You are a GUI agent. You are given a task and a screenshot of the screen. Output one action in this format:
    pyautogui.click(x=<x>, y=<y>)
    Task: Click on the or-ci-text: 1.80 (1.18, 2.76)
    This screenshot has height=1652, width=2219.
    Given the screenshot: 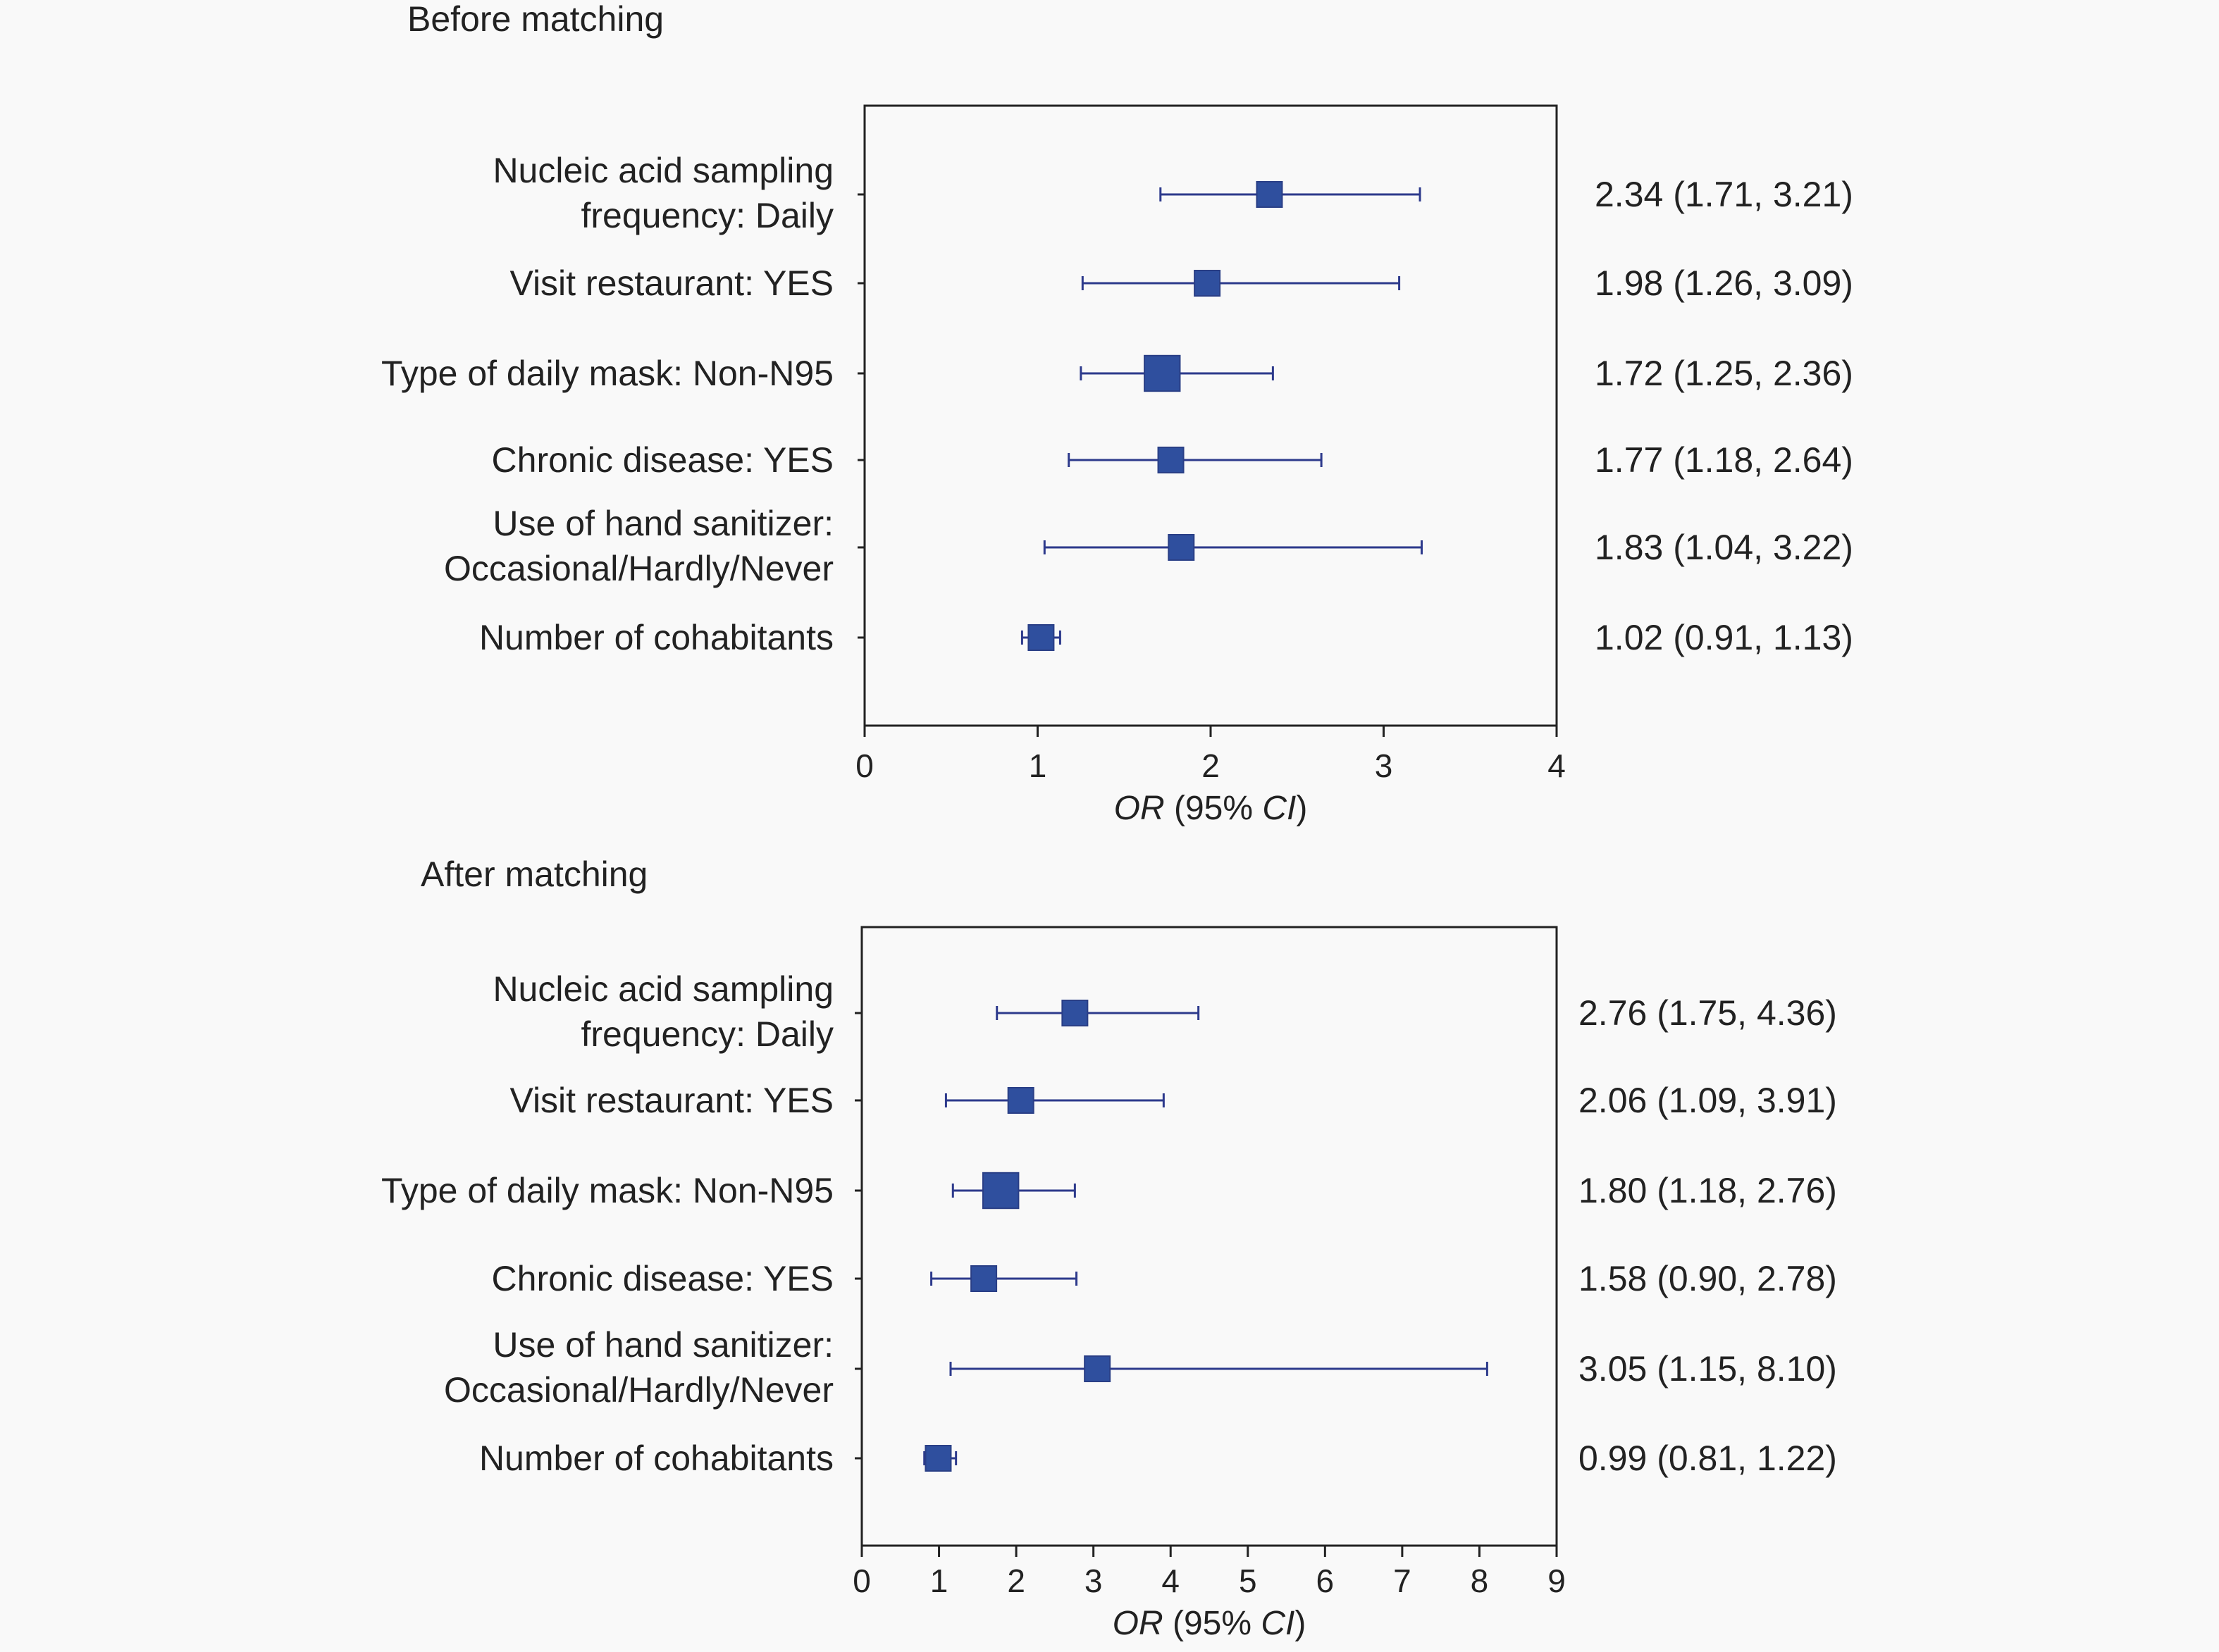 What is the action you would take?
    pyautogui.click(x=1707, y=1190)
    